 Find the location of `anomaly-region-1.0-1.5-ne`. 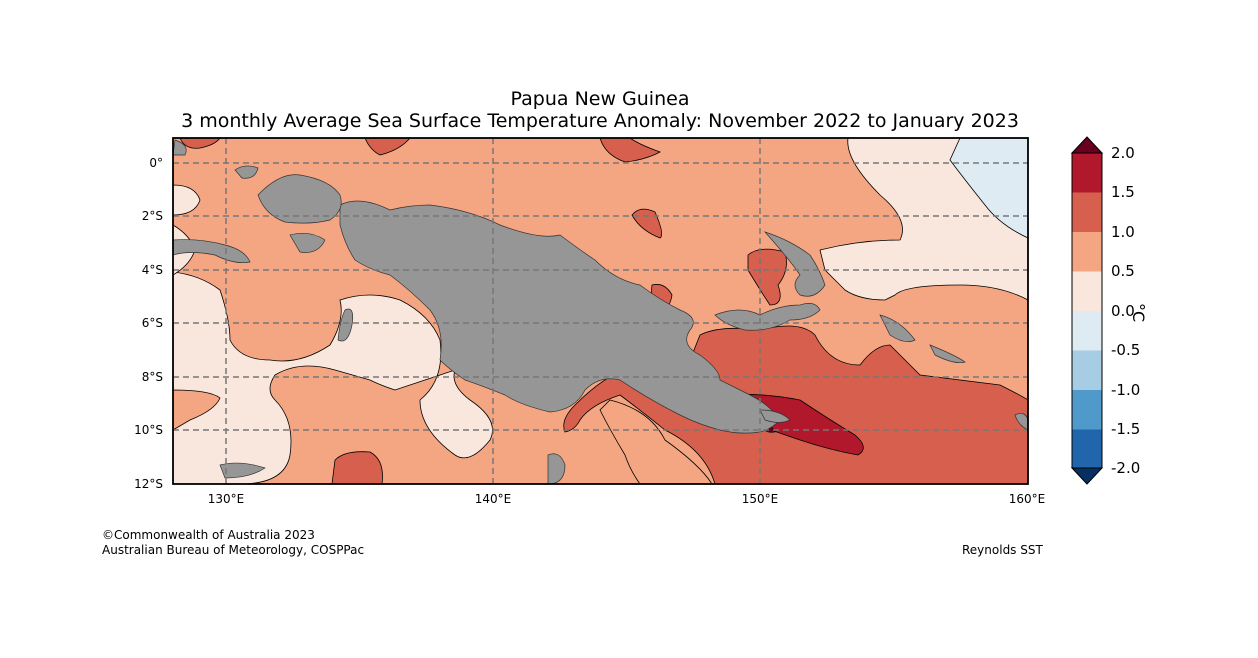

anomaly-region-1.0-1.5-ne is located at coordinates (767, 277).